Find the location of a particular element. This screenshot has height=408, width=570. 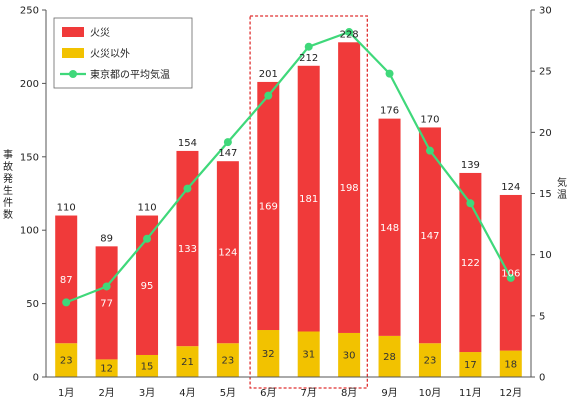

y-tick-label-right: 5 is located at coordinates (542, 316).